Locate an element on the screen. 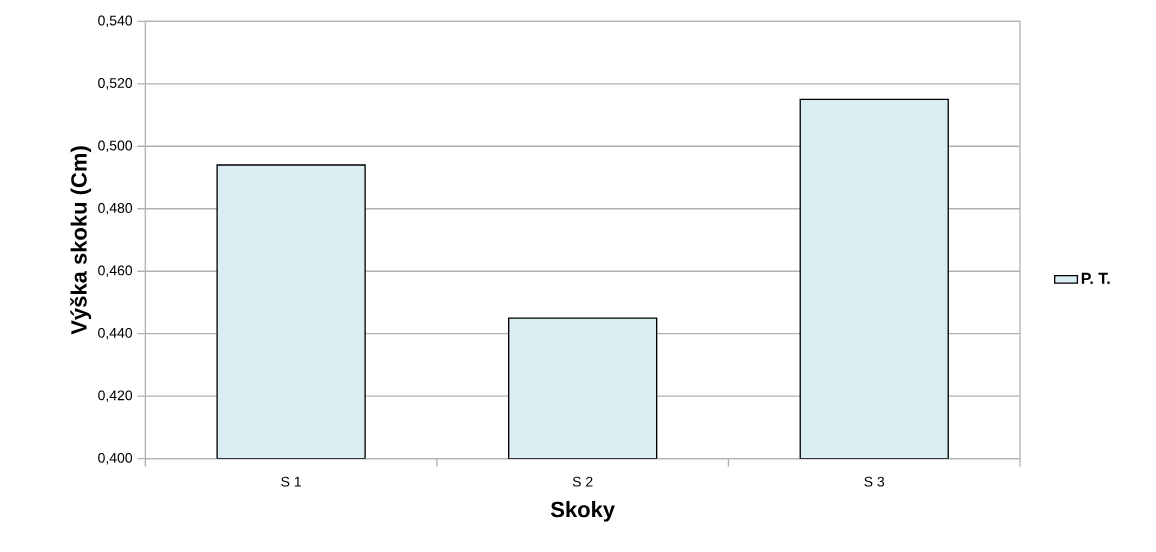 The image size is (1156, 552). y-tick-label: 0,440 is located at coordinates (115, 333).